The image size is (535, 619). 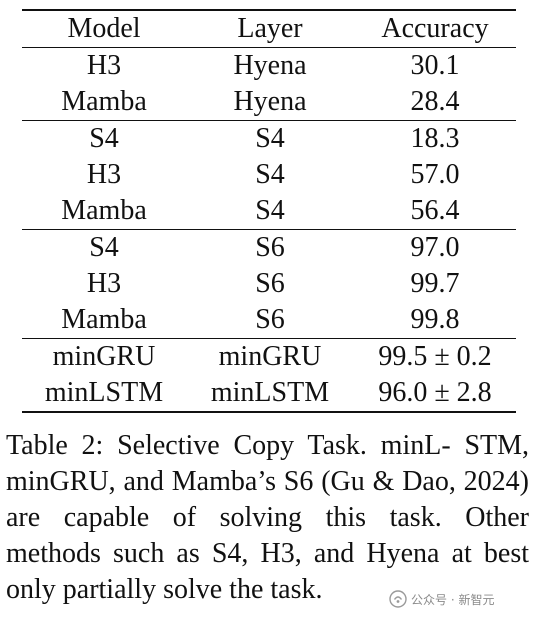 I want to click on table-row: S4 S4 18.3, so click(x=269, y=139).